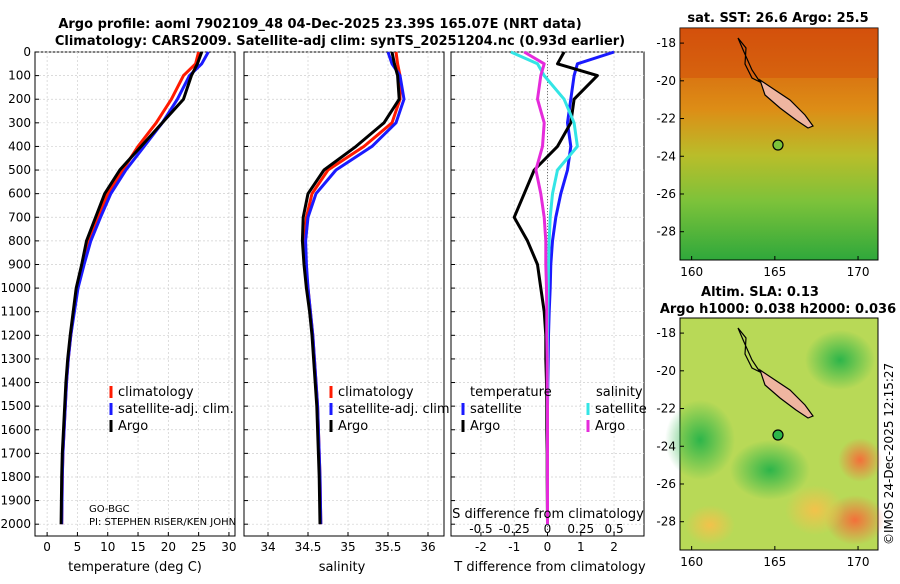 This screenshot has width=900, height=584. I want to click on temperature-xlabel: temperature (deg C), so click(135, 567).